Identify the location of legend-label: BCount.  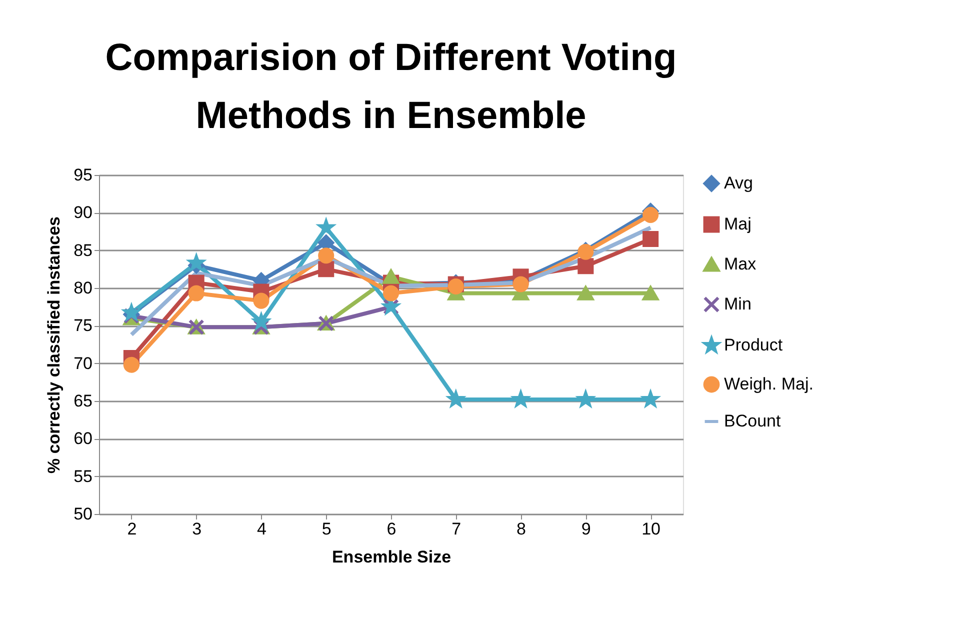
(752, 421).